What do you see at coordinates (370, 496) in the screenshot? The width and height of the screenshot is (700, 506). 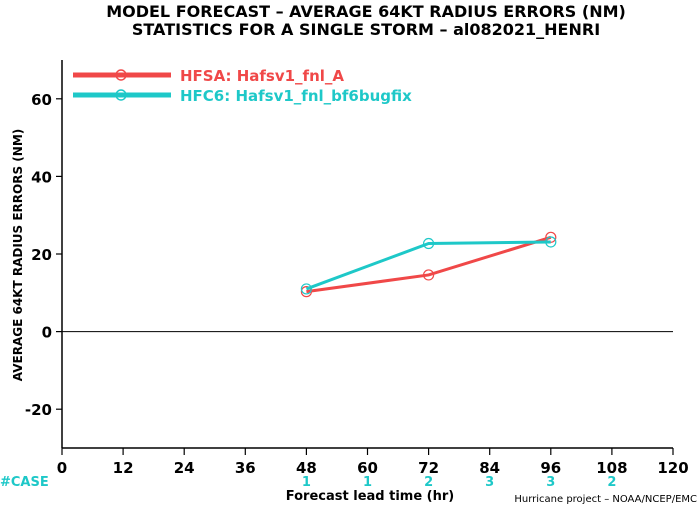 I see `x-axis-label: Forecast lead time (hr)` at bounding box center [370, 496].